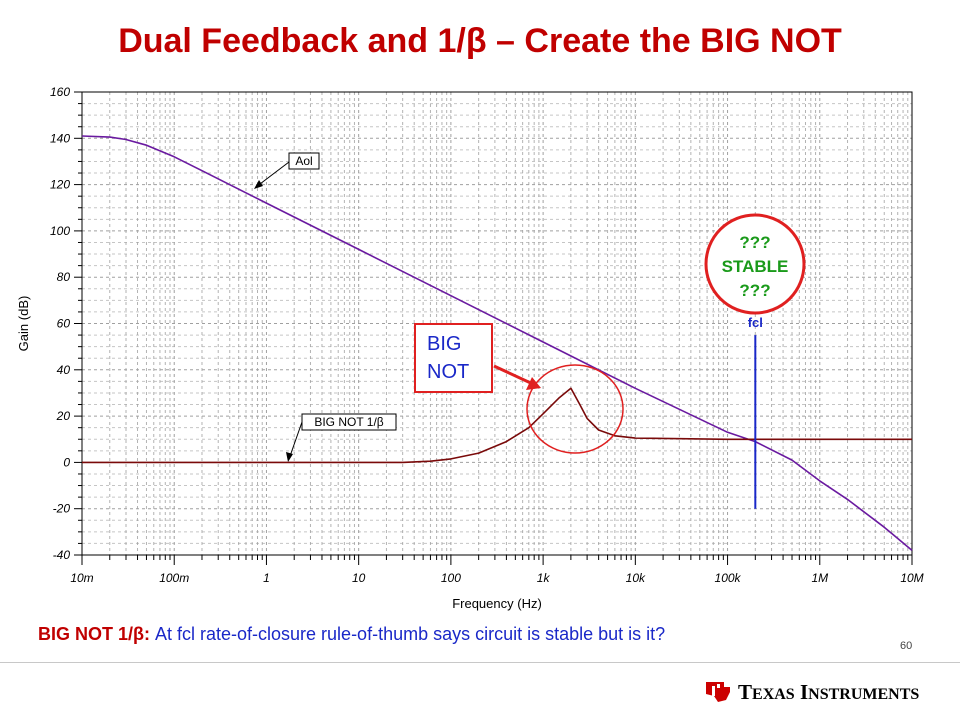  What do you see at coordinates (62, 509) in the screenshot?
I see `y-tick-label: -20` at bounding box center [62, 509].